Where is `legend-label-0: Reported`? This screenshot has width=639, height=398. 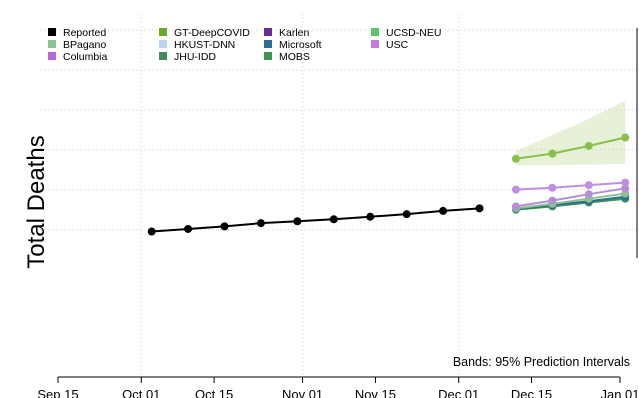 legend-label-0: Reported is located at coordinates (84, 33).